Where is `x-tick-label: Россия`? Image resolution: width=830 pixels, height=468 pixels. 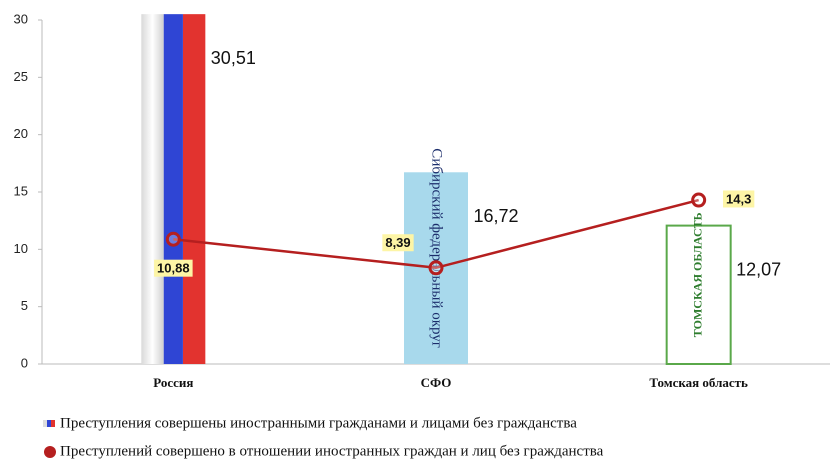
x-tick-label: Россия is located at coordinates (173, 382).